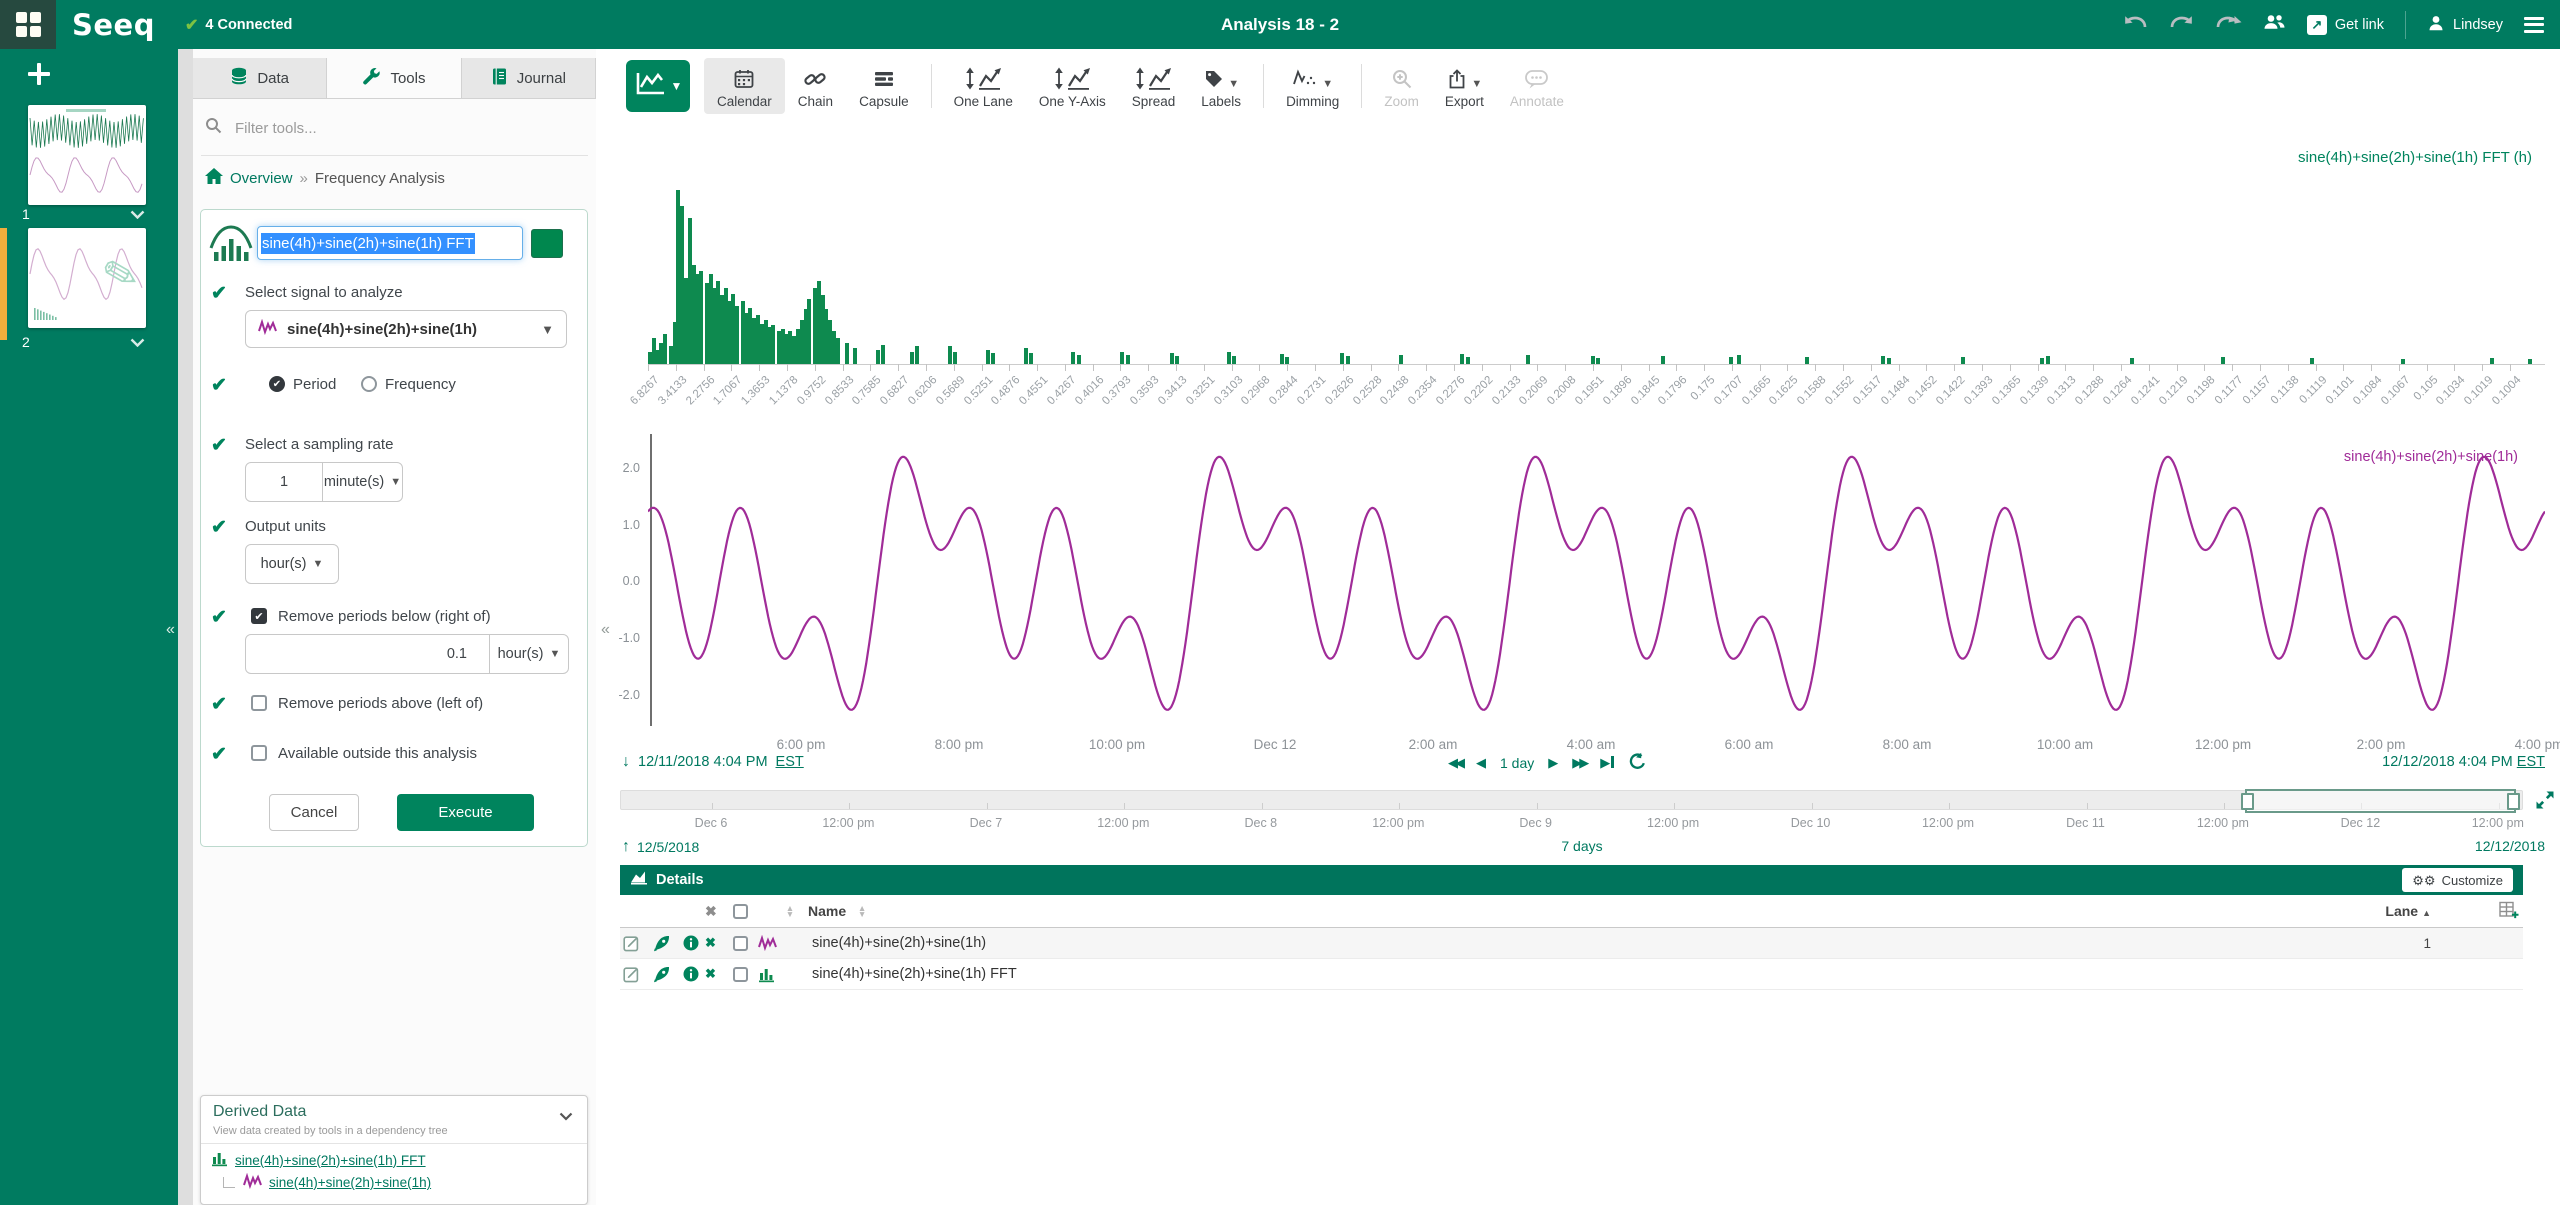 The width and height of the screenshot is (2560, 1205). Describe the element at coordinates (406, 329) in the screenshot. I see `signal-select: sine(4h)+sine(2h)+sine(1h) ▼` at that location.